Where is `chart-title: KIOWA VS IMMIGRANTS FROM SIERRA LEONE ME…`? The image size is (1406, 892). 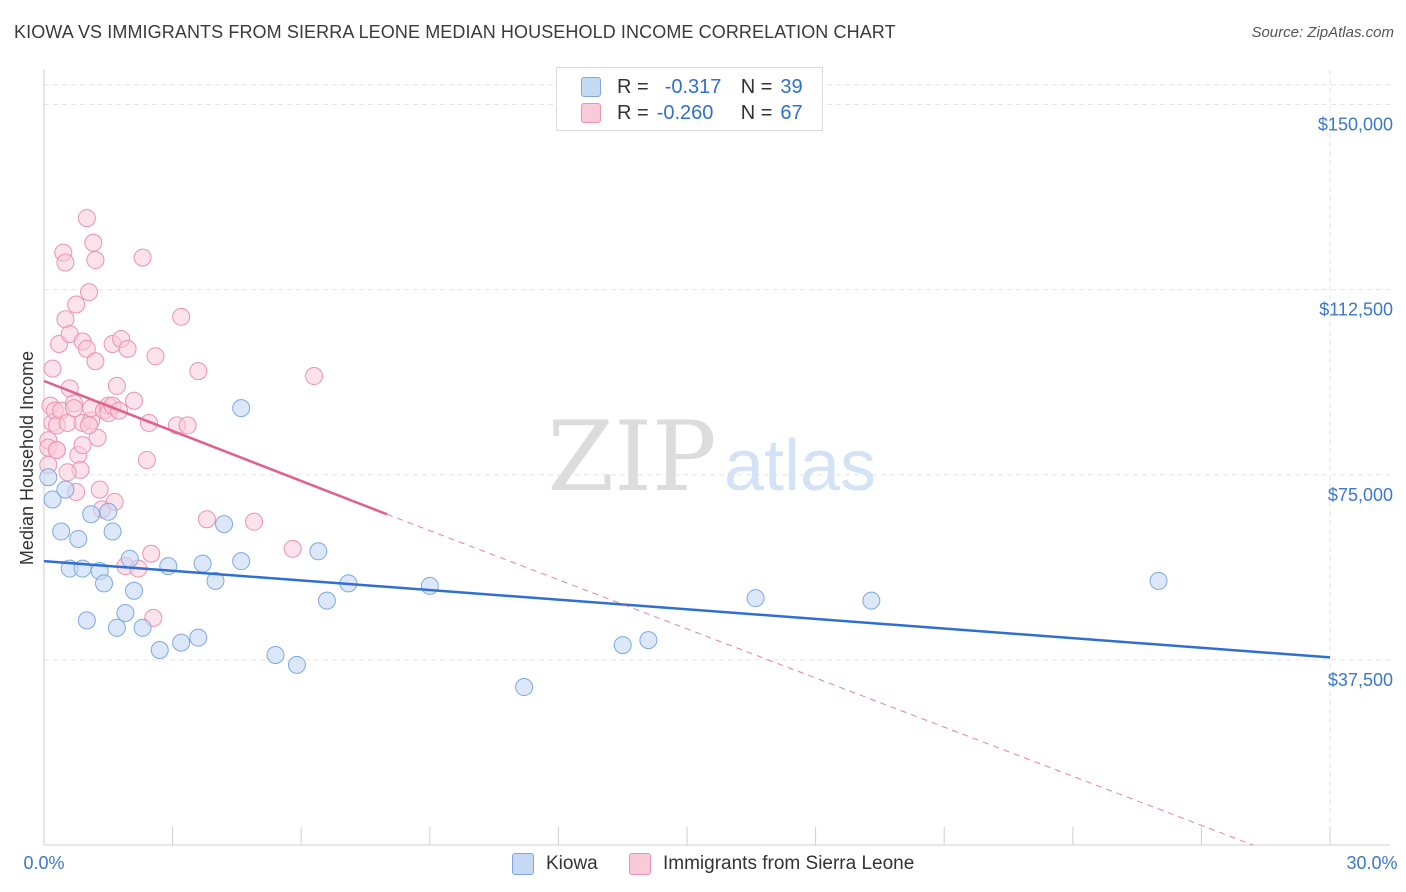
chart-title: KIOWA VS IMMIGRANTS FROM SIERRA LEONE ME… is located at coordinates (455, 32).